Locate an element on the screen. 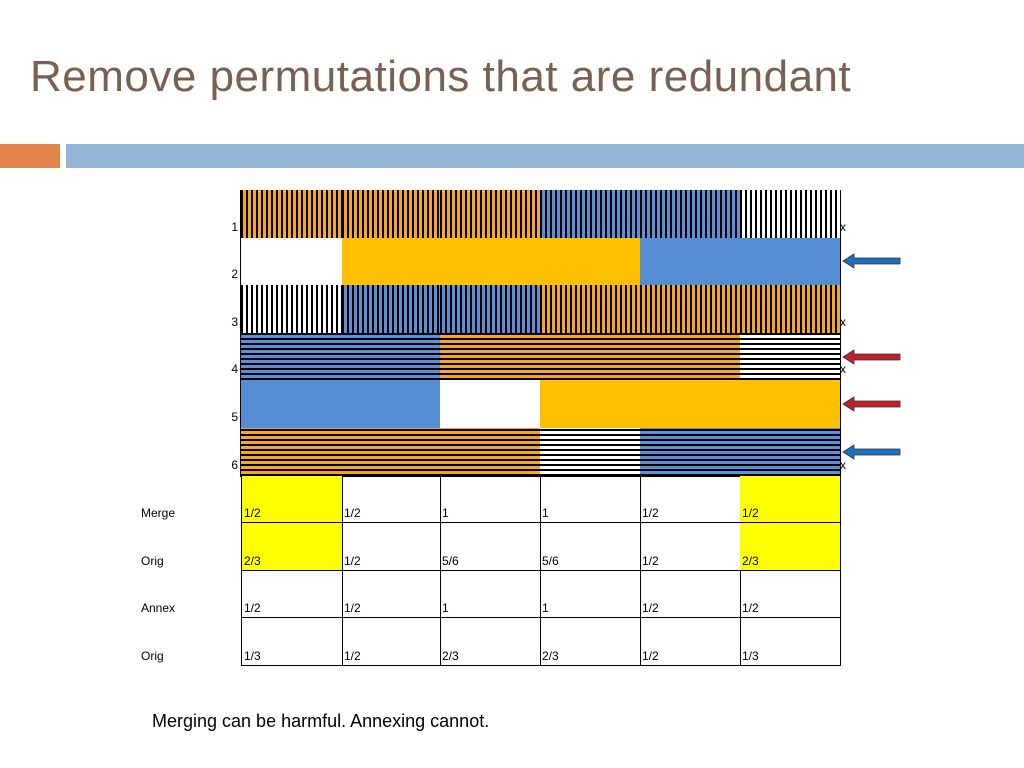 This screenshot has height=768, width=1024. row-number-label: 5 is located at coordinates (234, 417).